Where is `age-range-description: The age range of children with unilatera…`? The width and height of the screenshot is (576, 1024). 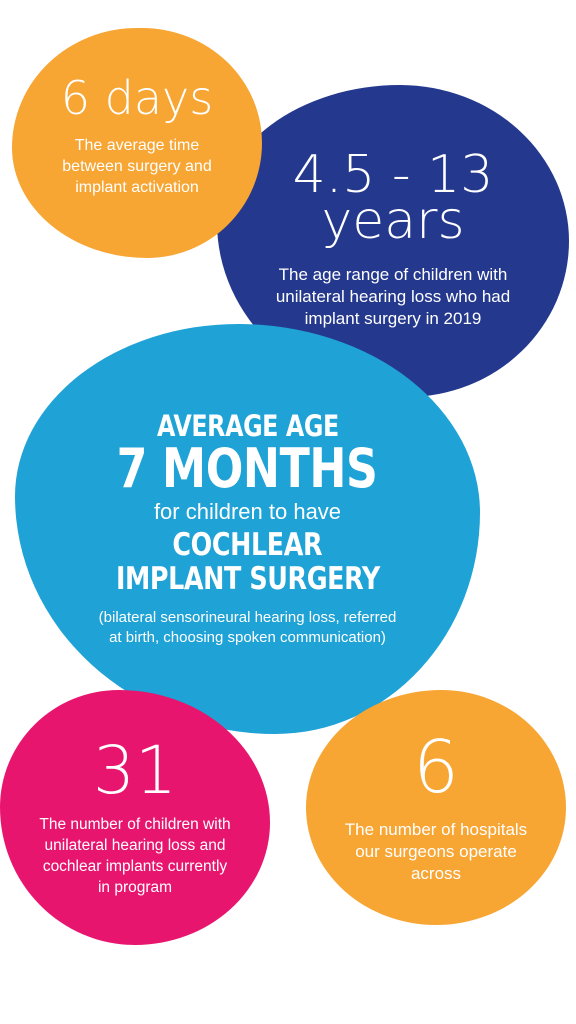 age-range-description: The age range of children with unilatera… is located at coordinates (393, 296).